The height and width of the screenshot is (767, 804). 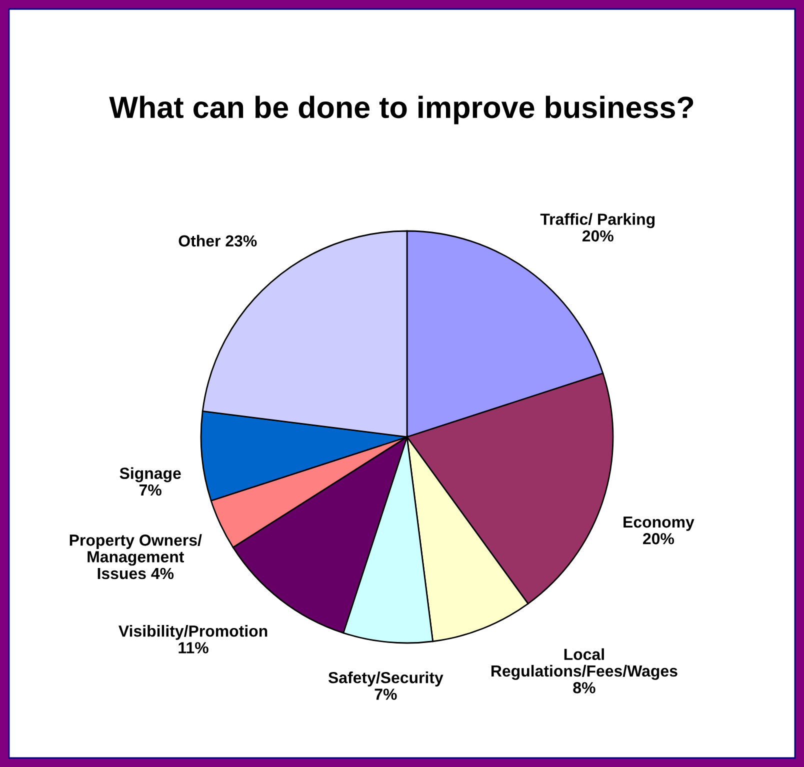 I want to click on slice-label: Local Regulations/Fees/Wages, so click(x=584, y=664).